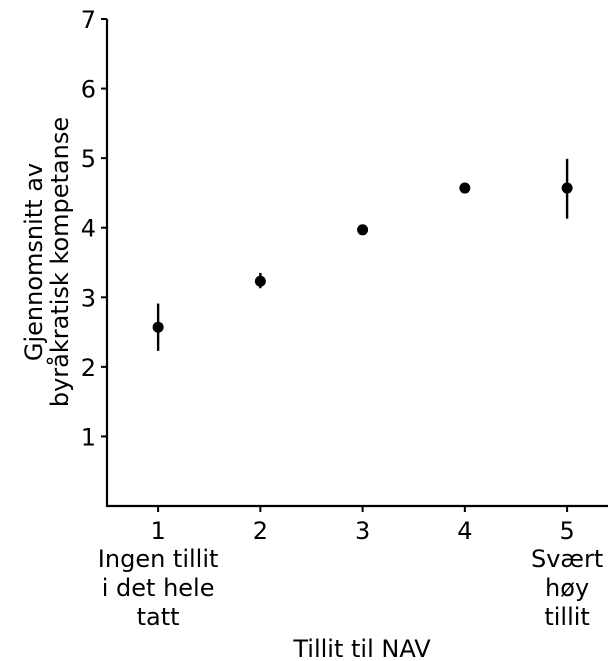  Describe the element at coordinates (88, 437) in the screenshot. I see `y-tick-label: 1` at that location.